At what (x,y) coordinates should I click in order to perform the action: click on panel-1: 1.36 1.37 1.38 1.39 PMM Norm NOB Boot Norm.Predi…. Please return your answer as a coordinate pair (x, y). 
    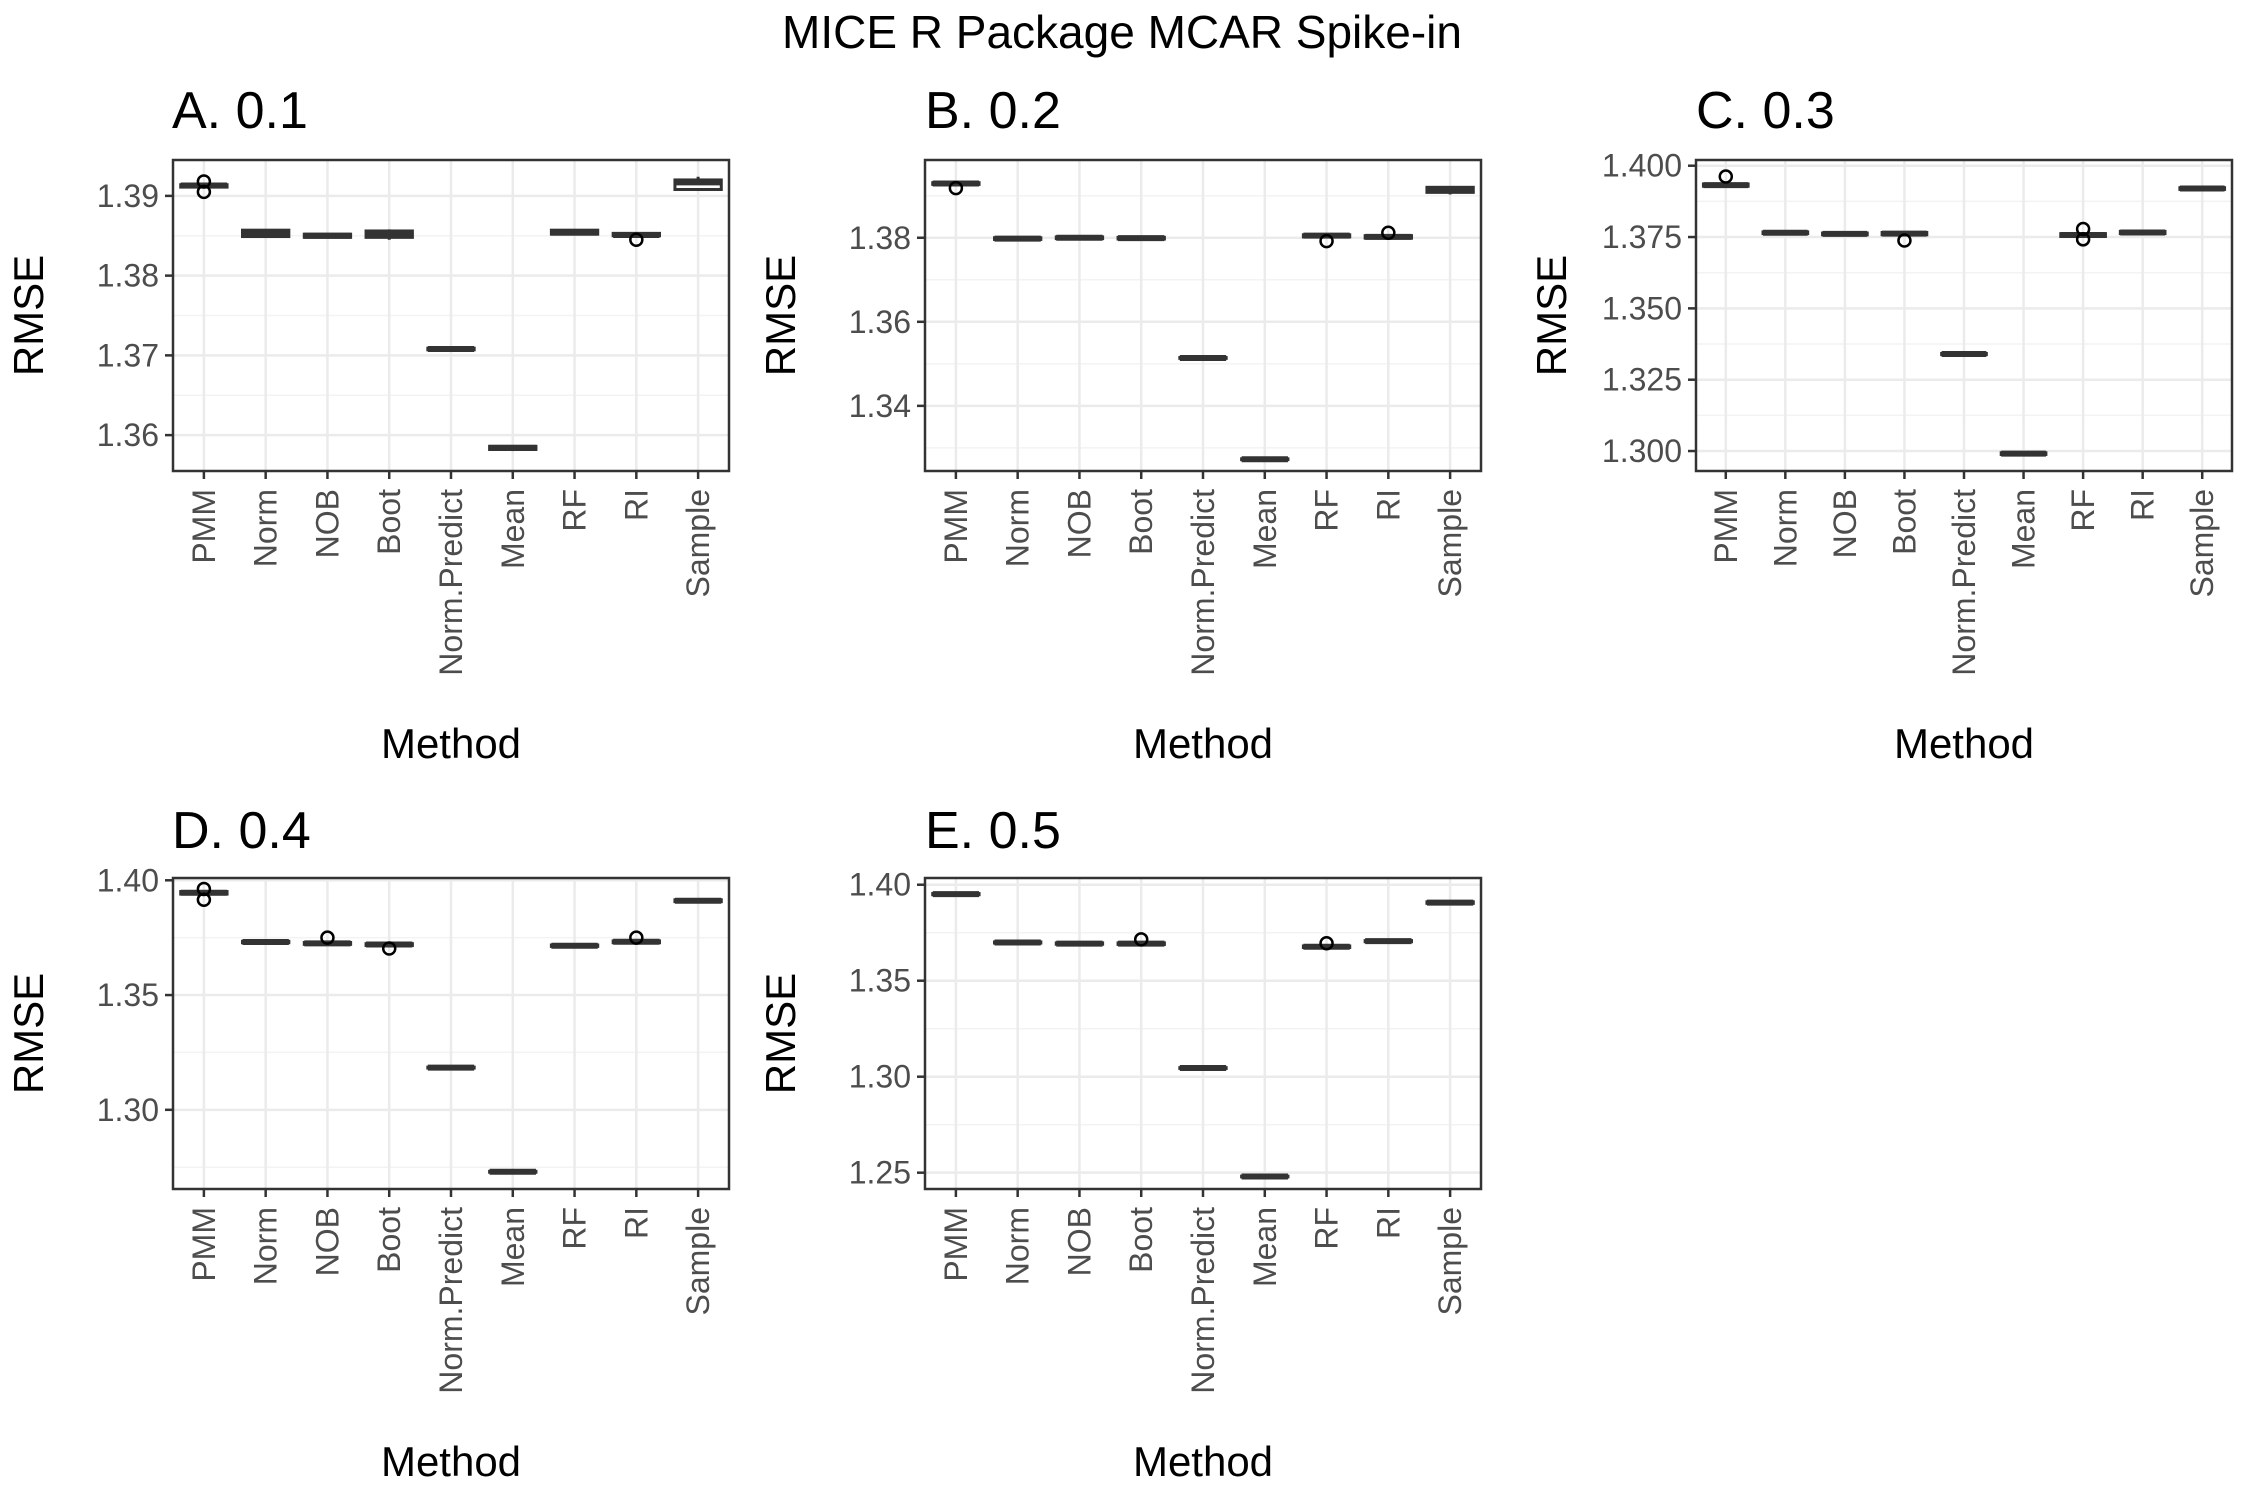
    Looking at the image, I should click on (368, 424).